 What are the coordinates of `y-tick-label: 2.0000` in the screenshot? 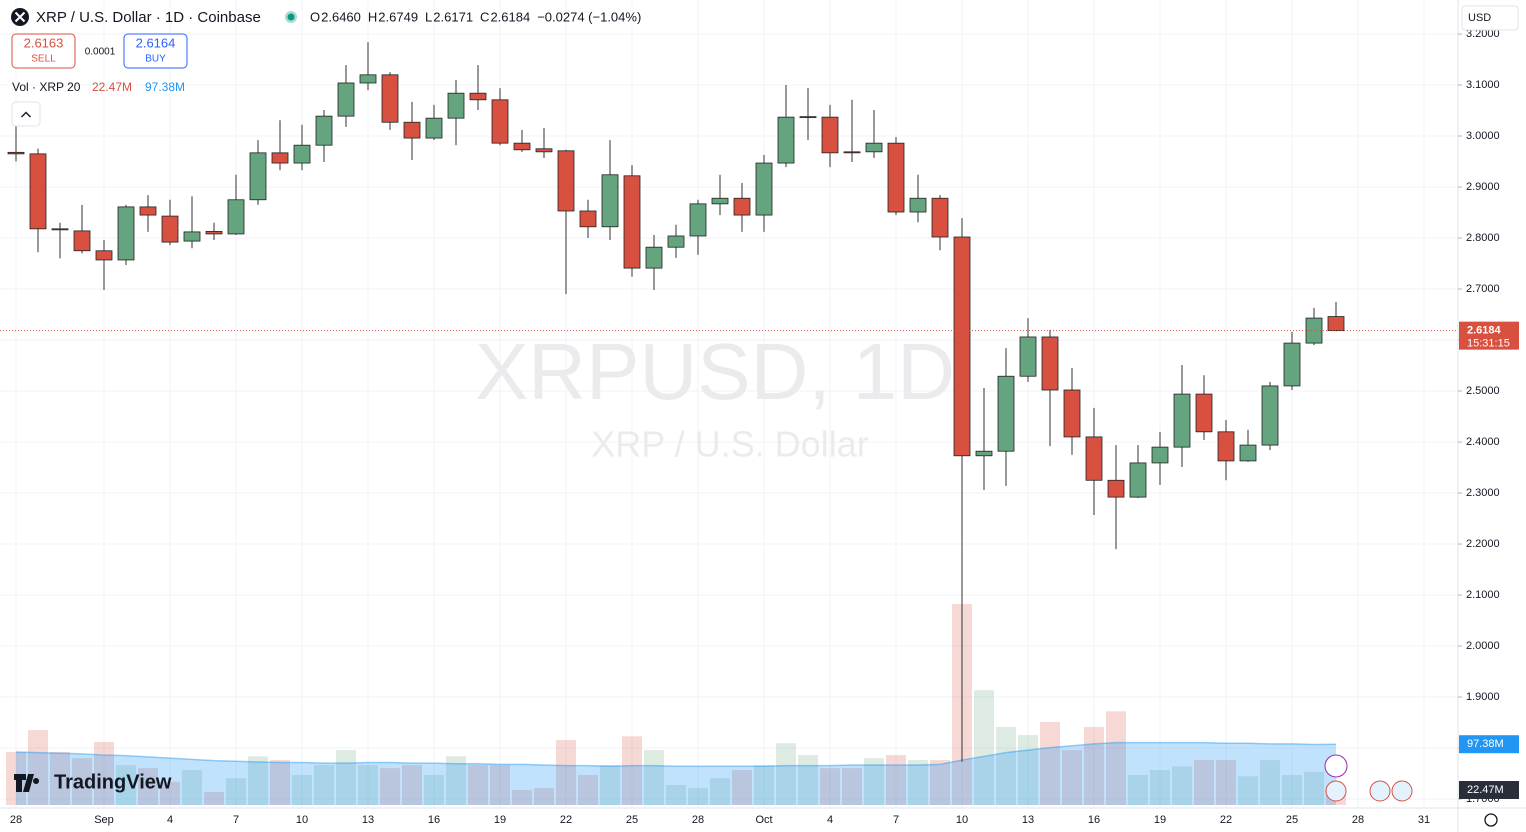 It's located at (1483, 646).